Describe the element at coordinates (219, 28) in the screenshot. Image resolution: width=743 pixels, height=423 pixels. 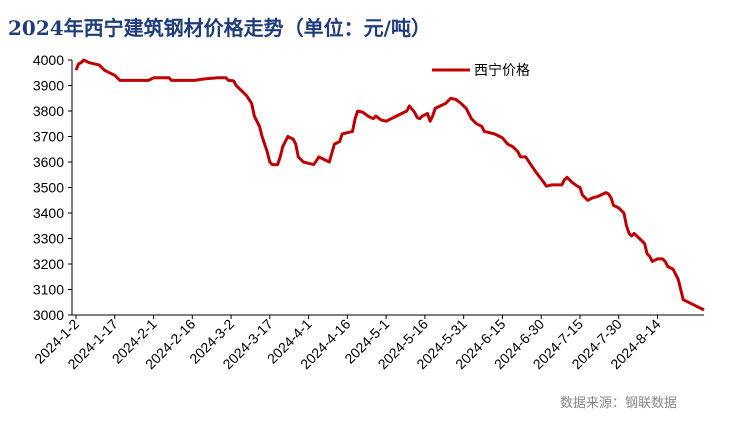
I see `chart-title: 2024年西宁建筑钢材价格走势（单位：元/吨）` at that location.